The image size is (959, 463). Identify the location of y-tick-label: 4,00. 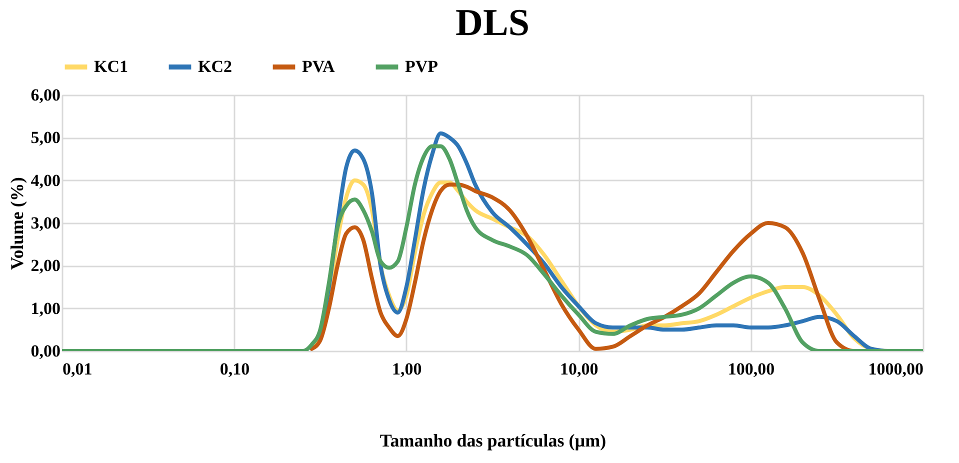
(45, 180).